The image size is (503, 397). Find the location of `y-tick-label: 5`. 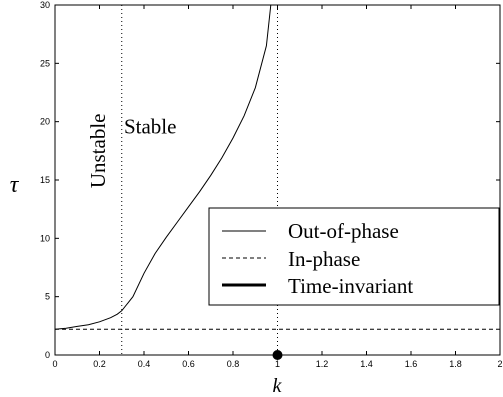

y-tick-label: 5 is located at coordinates (47, 297).